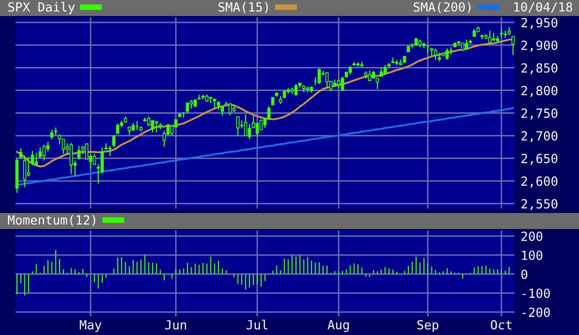 This screenshot has height=335, width=579. Describe the element at coordinates (539, 159) in the screenshot. I see `y-tick-label: 2,650` at that location.